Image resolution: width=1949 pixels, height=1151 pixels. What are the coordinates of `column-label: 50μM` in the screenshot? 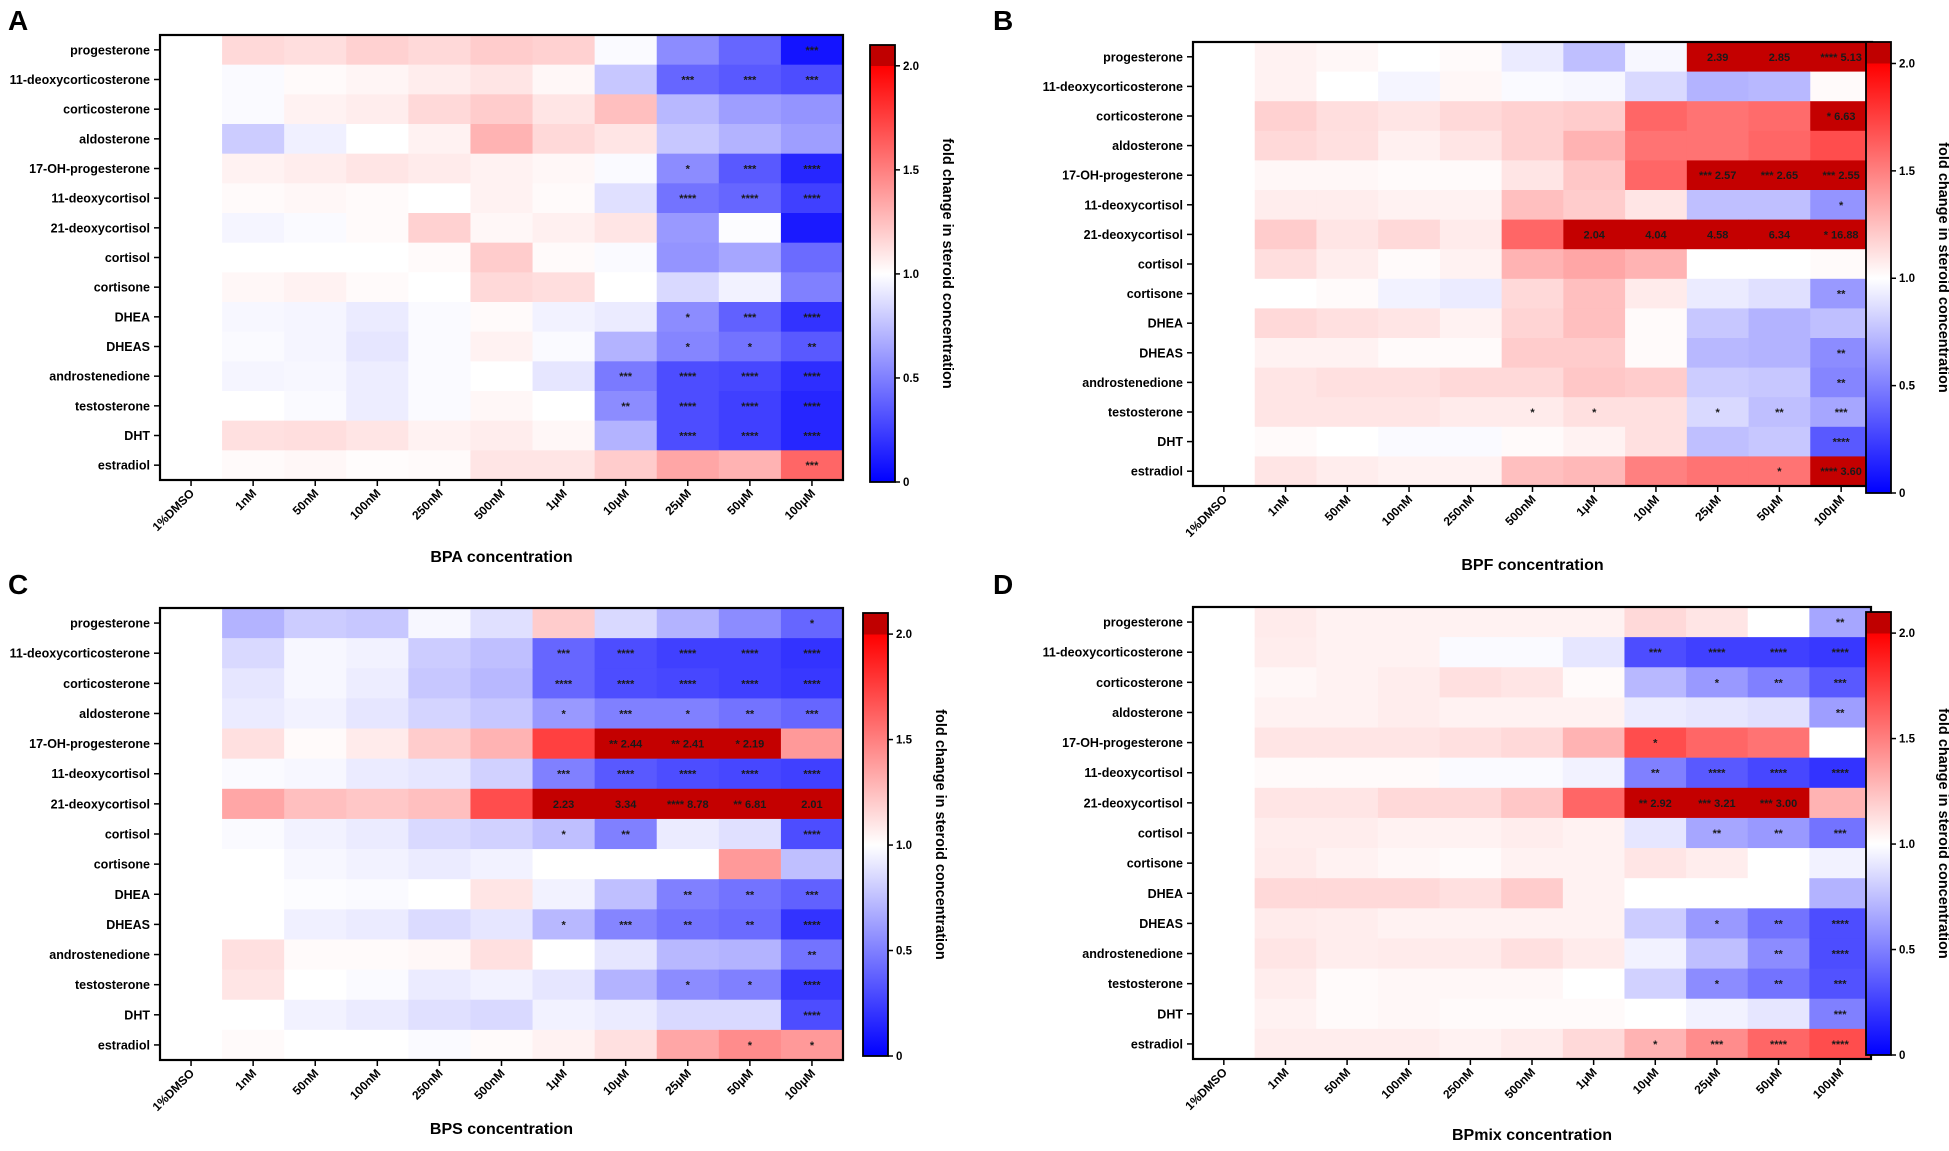 It's located at (1769, 1081).